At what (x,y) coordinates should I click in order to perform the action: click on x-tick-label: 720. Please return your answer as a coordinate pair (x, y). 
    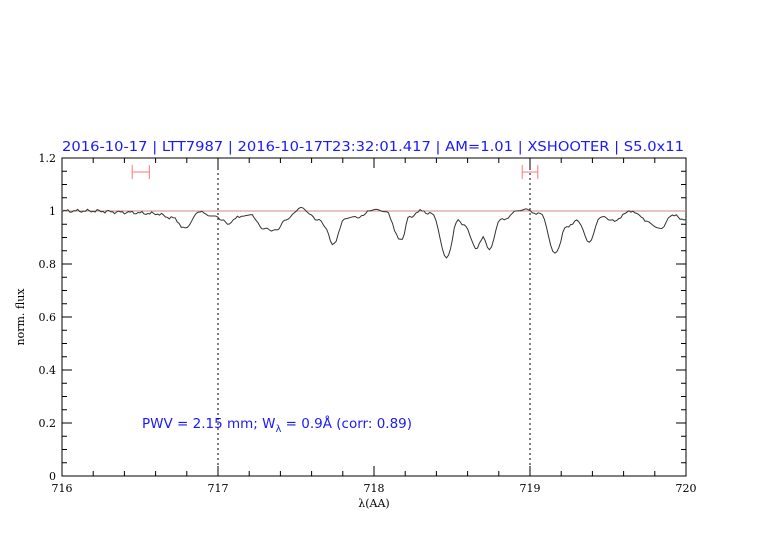
    Looking at the image, I should click on (686, 488).